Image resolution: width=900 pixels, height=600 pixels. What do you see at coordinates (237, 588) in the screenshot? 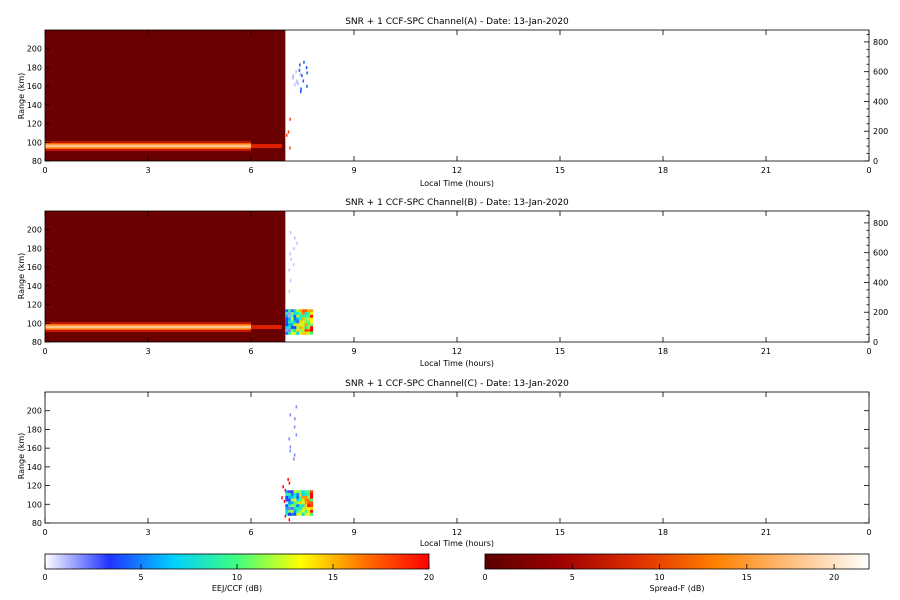
I see `colorbar-eej-label: EEJ/CCF (dB)` at bounding box center [237, 588].